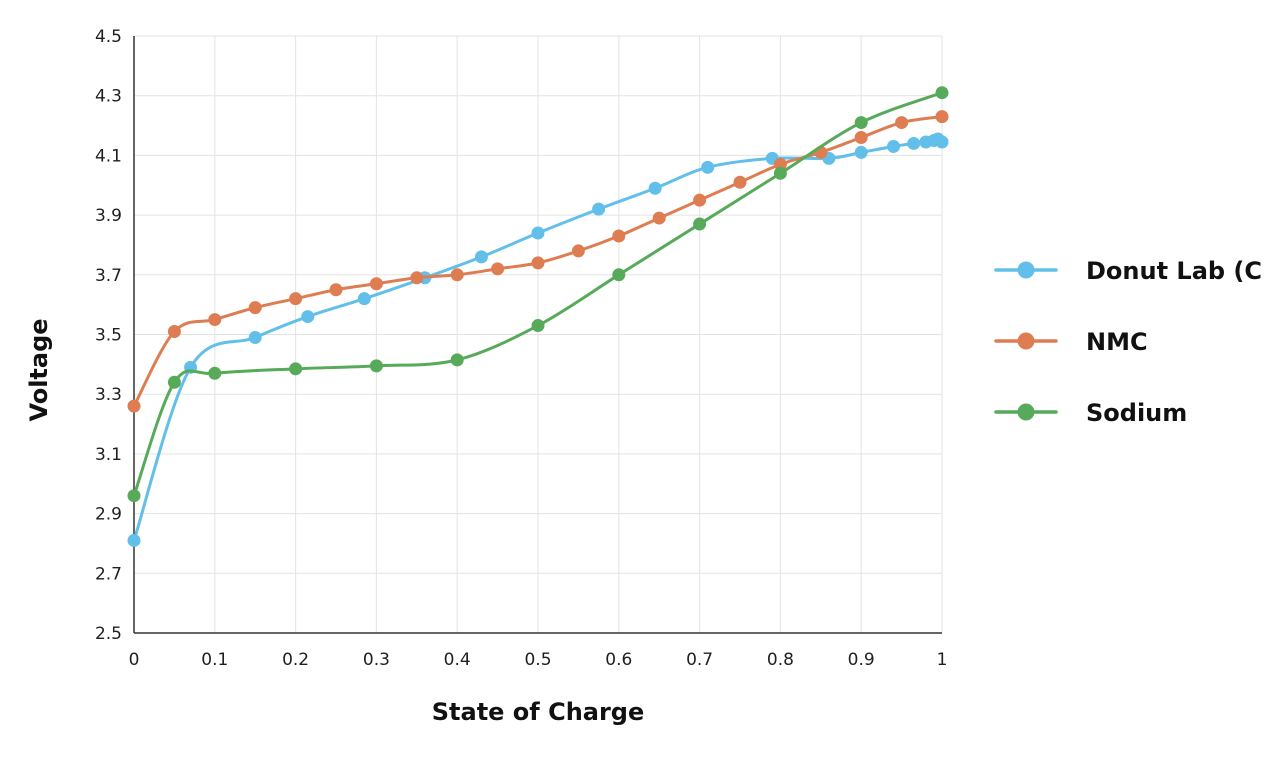 This screenshot has width=1264, height=757. I want to click on y-tick-label-1: 2.7, so click(108, 574).